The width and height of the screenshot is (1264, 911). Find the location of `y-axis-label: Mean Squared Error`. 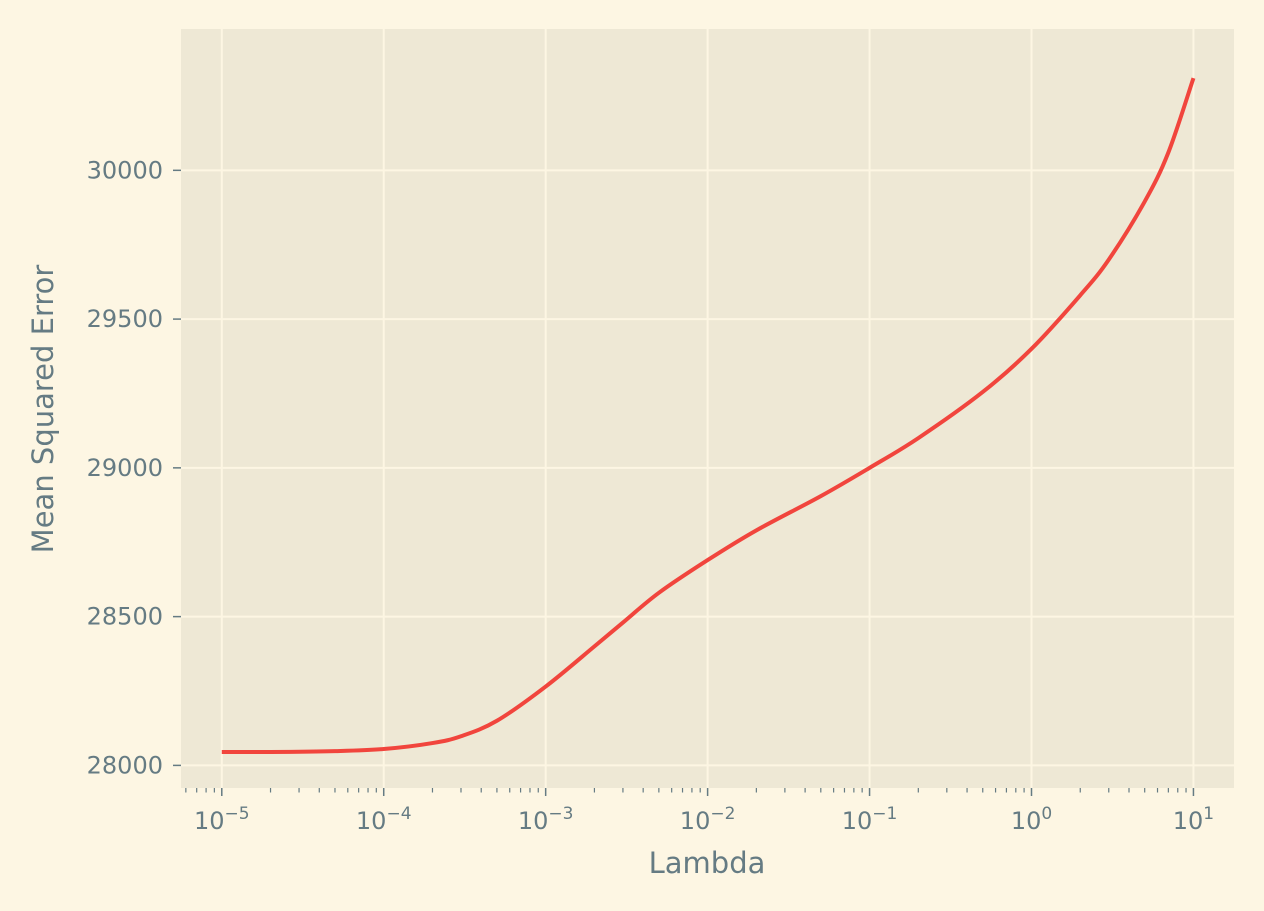

y-axis-label: Mean Squared Error is located at coordinates (43, 409).